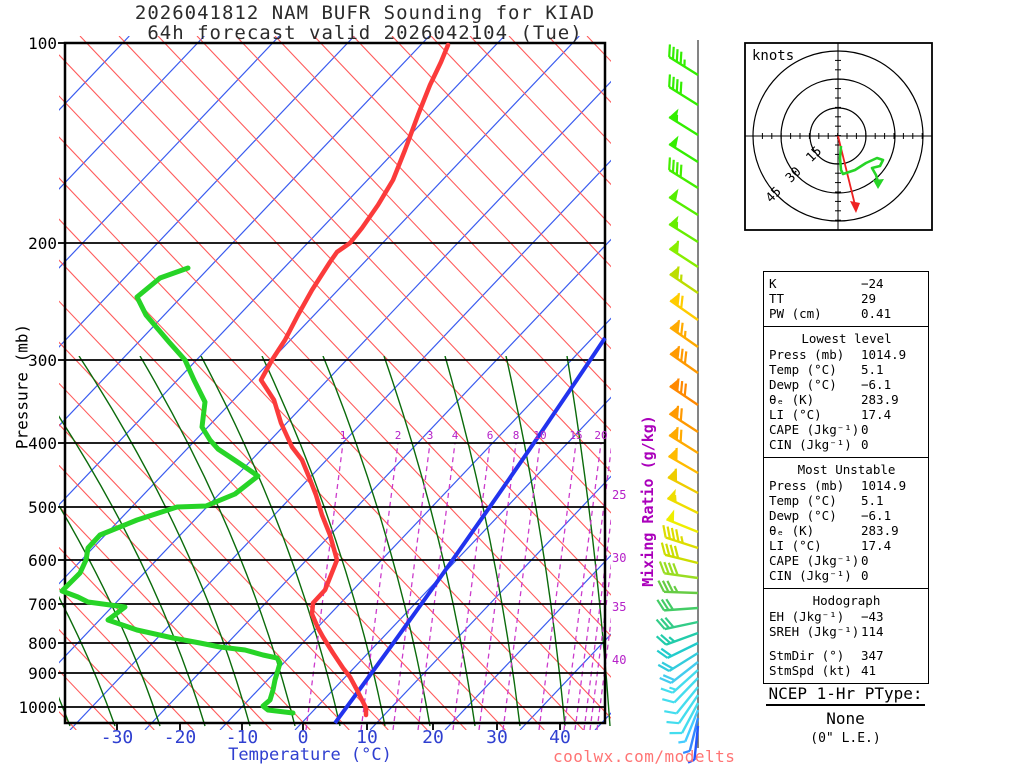 This screenshot has height=768, width=1024. What do you see at coordinates (207, 192) in the screenshot?
I see `isotherm-line` at bounding box center [207, 192].